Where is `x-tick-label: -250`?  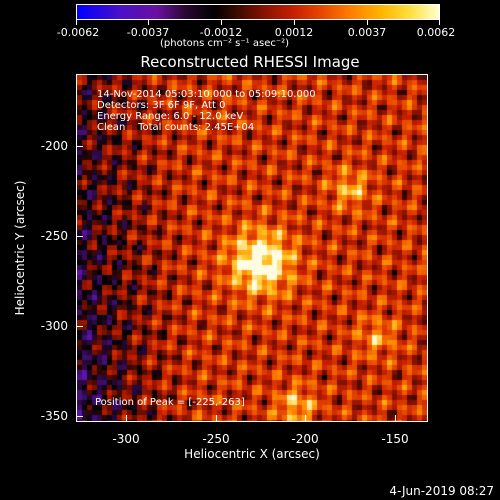 x-tick-label: -250 is located at coordinates (216, 439).